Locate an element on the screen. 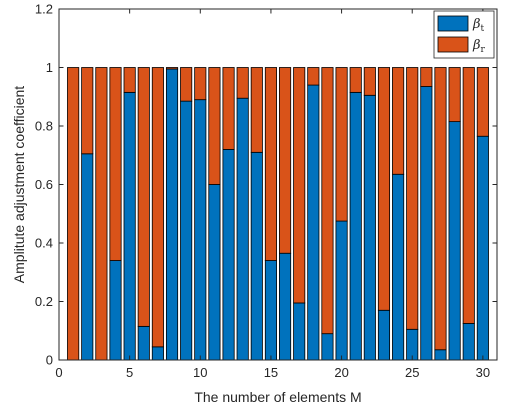  y-tick-label-0.6: 0.6 is located at coordinates (44, 184).